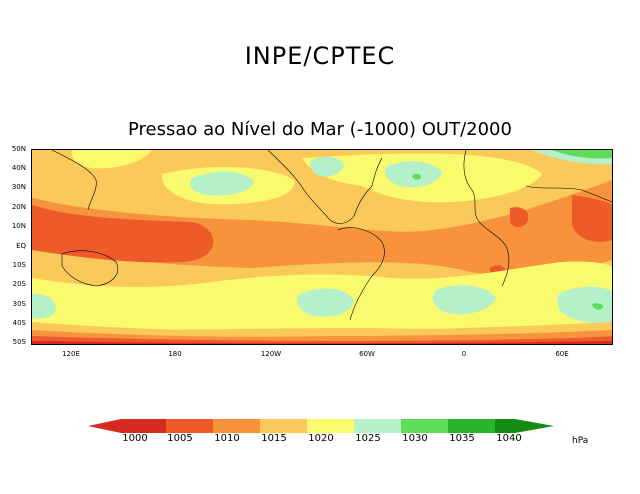  Describe the element at coordinates (320, 129) in the screenshot. I see `map-title: Pressao ao Nível do Mar (-1000) OUT/2000` at that location.